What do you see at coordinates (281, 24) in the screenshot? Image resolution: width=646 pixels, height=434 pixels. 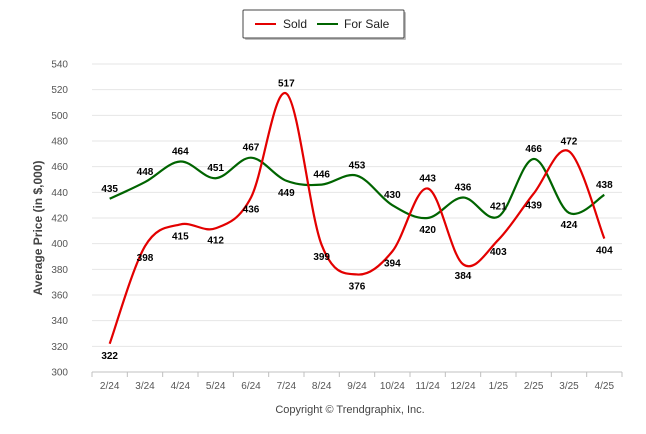 I see `legend-item-sold: Sold` at bounding box center [281, 24].